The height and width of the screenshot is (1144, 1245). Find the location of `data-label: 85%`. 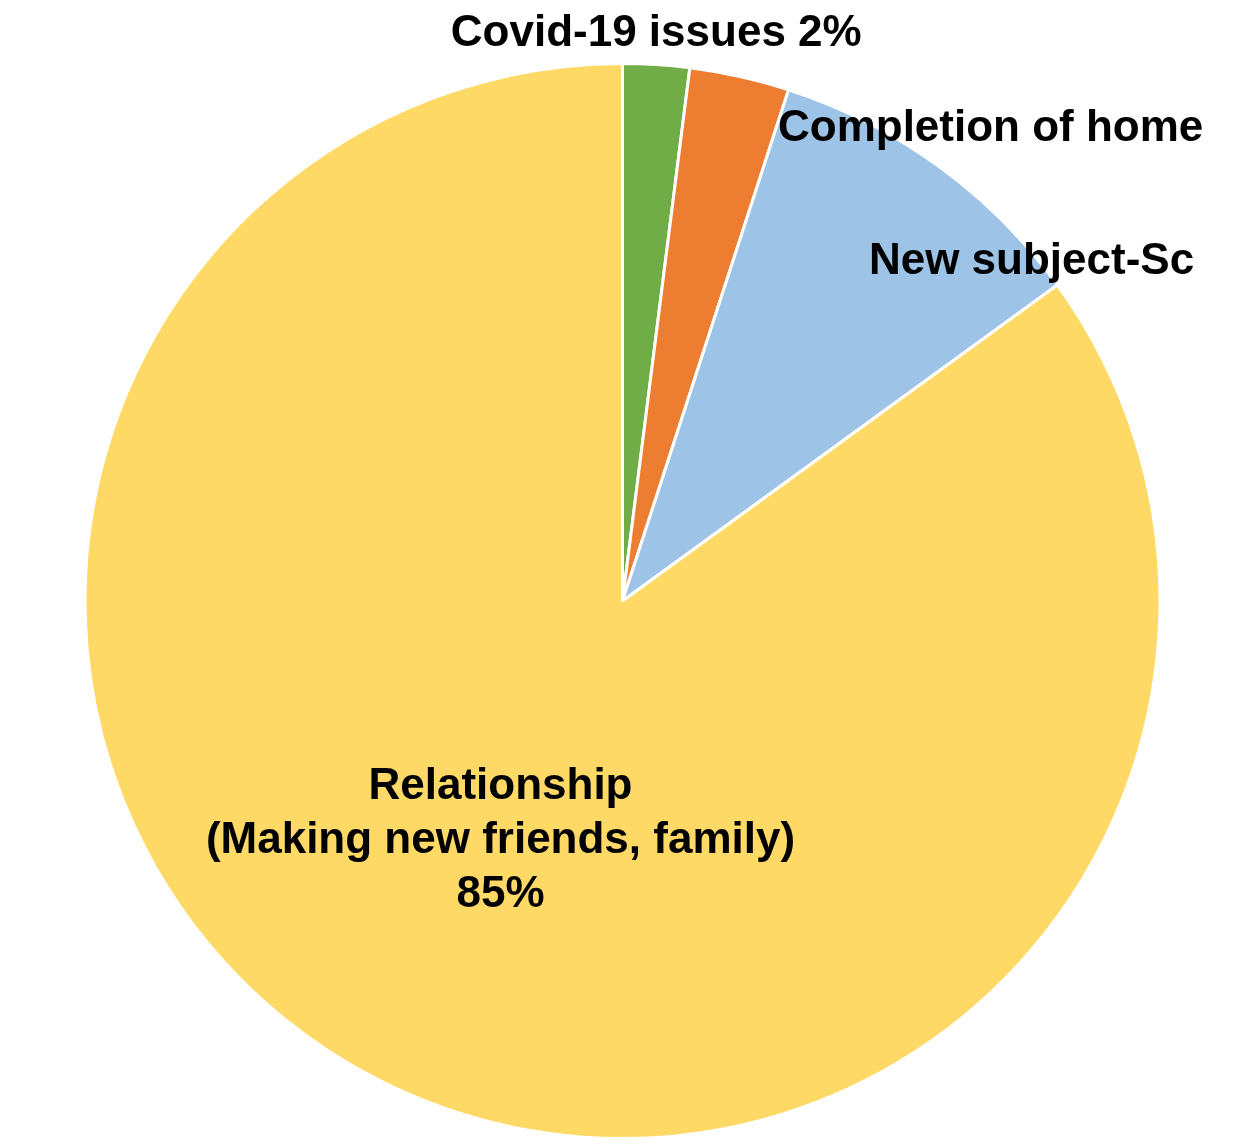

data-label: 85% is located at coordinates (500, 891).